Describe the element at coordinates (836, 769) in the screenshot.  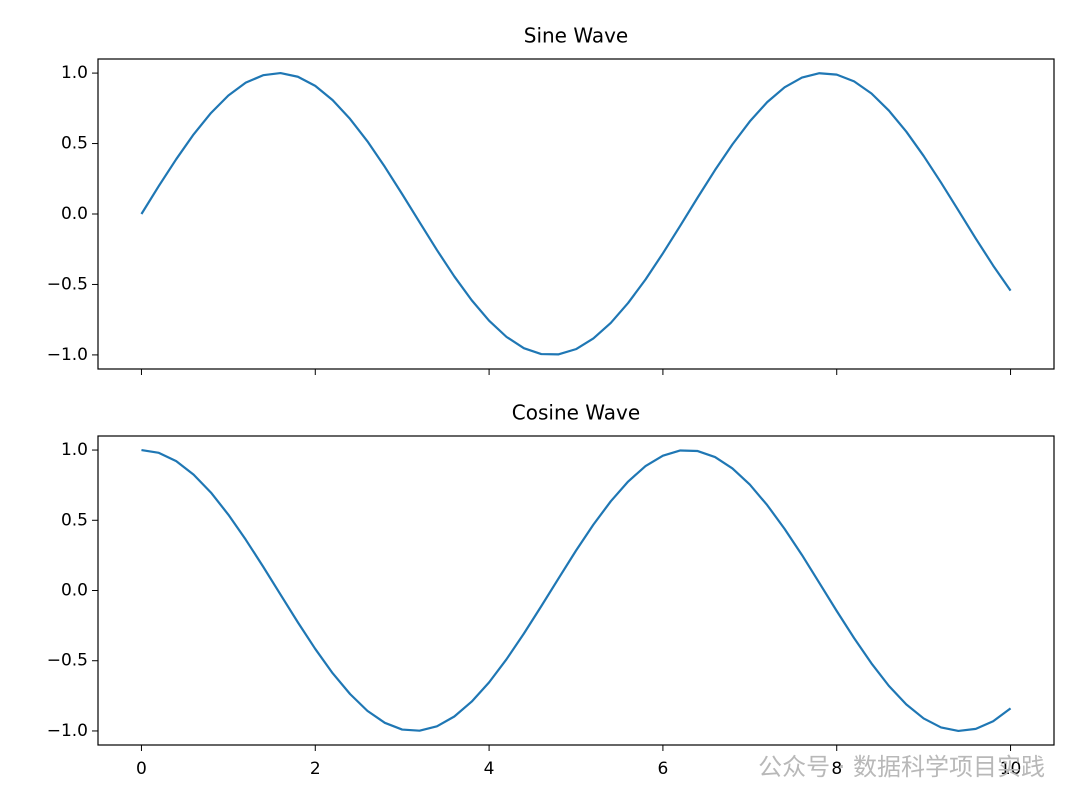
I see `x-tick-label: 8` at that location.